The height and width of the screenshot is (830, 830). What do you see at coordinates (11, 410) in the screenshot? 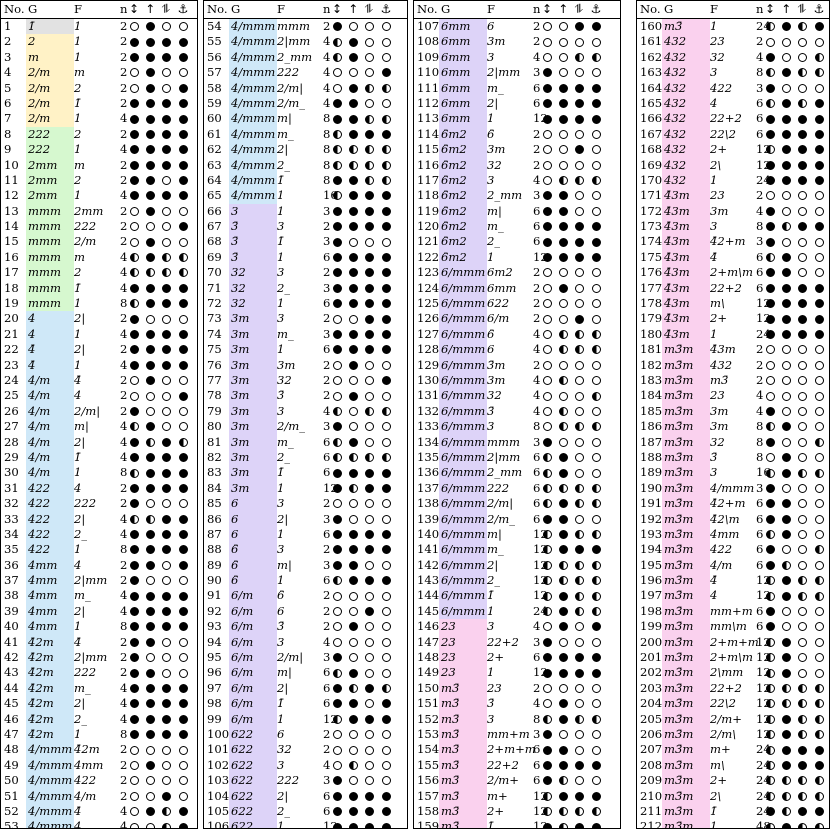
I see `row-number: 26` at bounding box center [11, 410].